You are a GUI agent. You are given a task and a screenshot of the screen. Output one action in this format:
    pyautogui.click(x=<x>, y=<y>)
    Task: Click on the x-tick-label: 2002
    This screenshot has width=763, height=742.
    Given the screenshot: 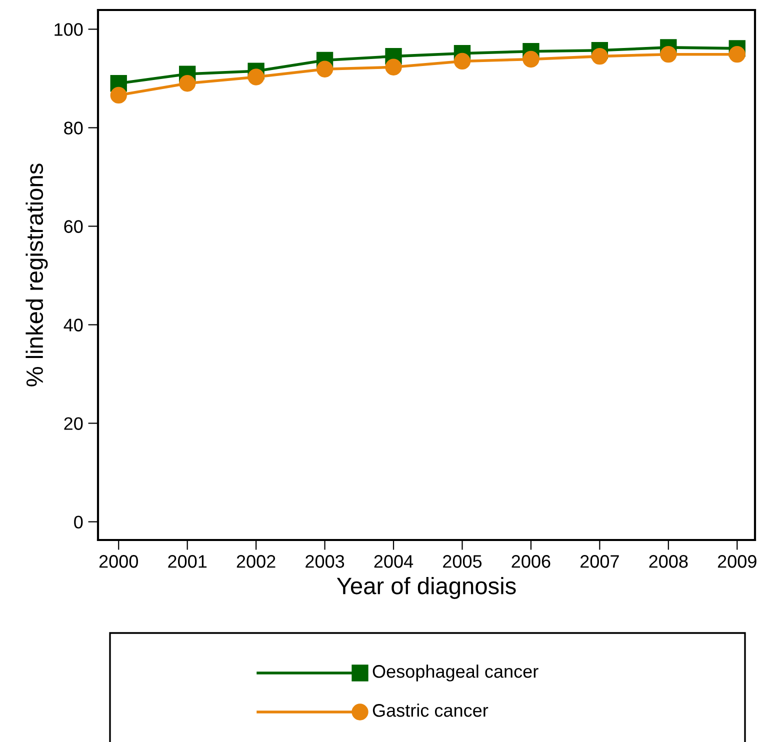 What is the action you would take?
    pyautogui.click(x=256, y=561)
    